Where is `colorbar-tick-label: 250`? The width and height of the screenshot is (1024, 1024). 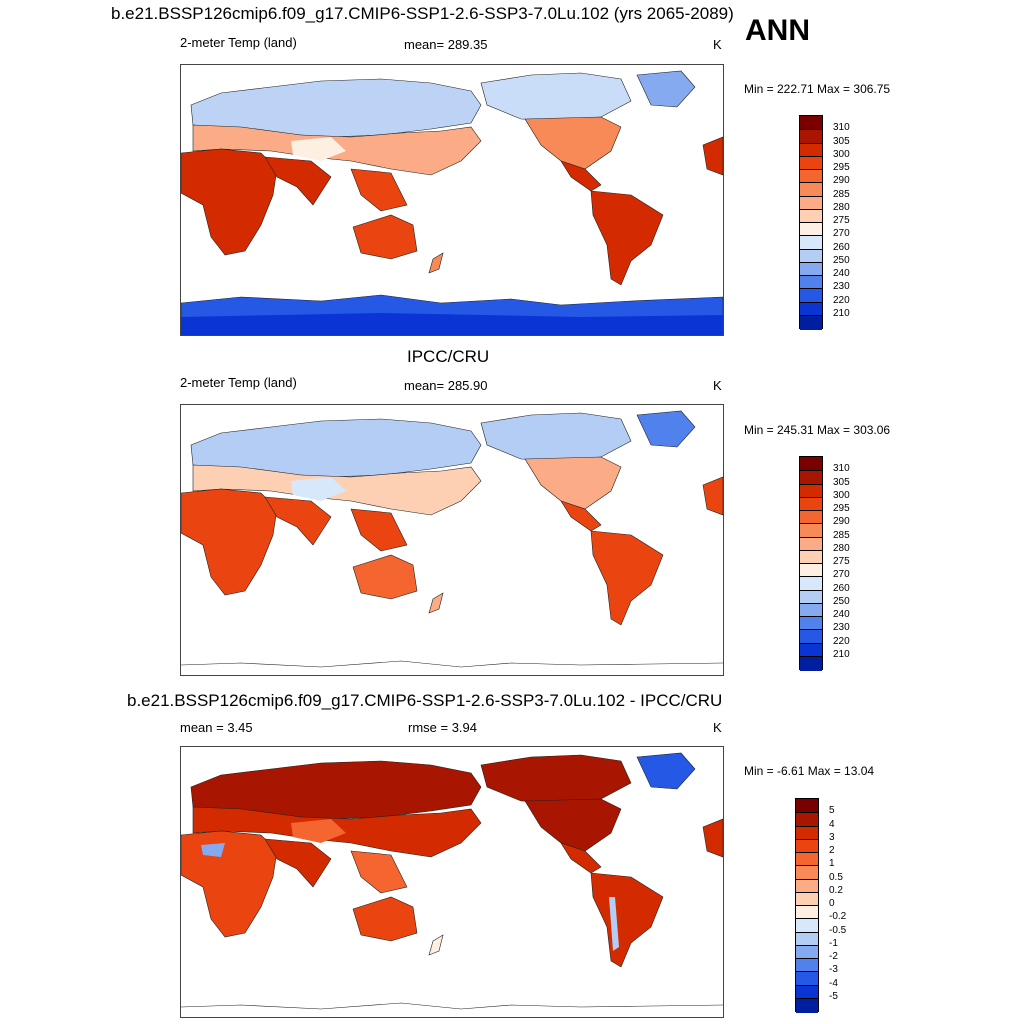
colorbar-tick-label: 250 is located at coordinates (841, 601).